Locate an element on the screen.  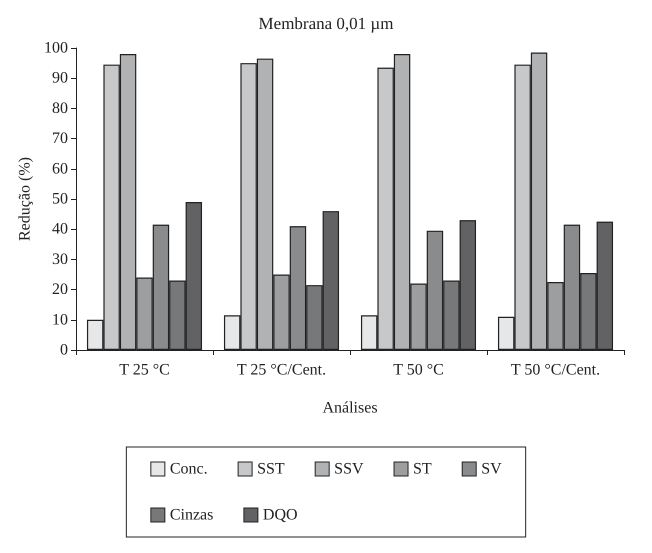
y-tick-label: 40 is located at coordinates (60, 229).